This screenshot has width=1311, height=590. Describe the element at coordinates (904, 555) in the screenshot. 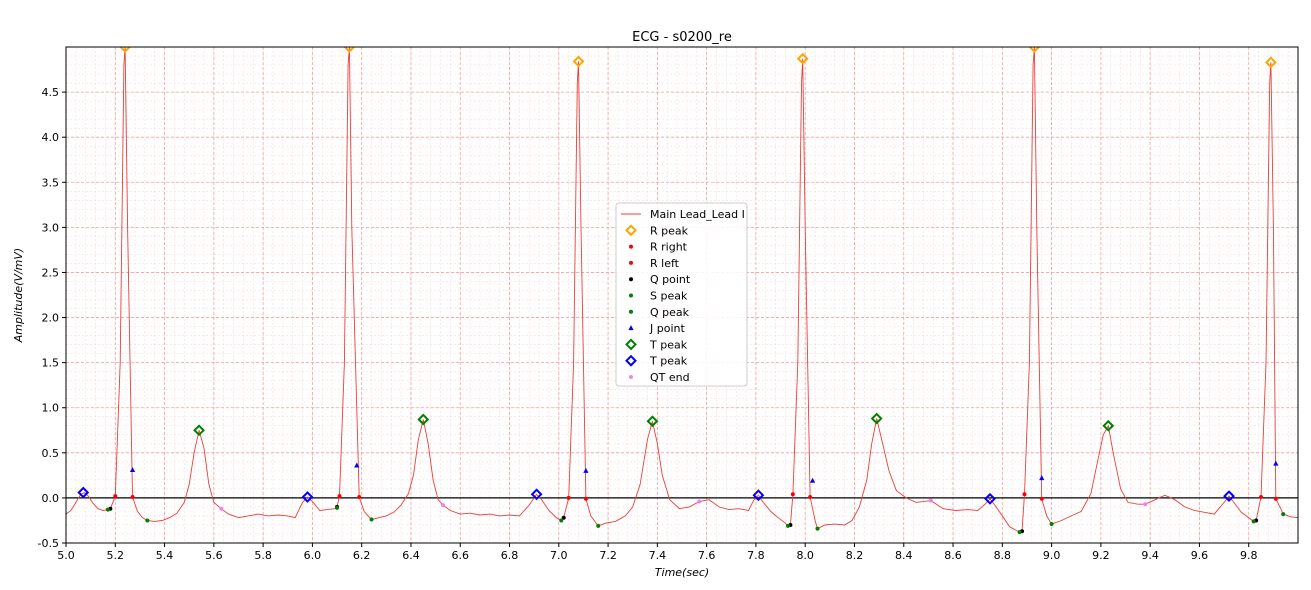

I see `x-tick-label: 8.4` at that location.